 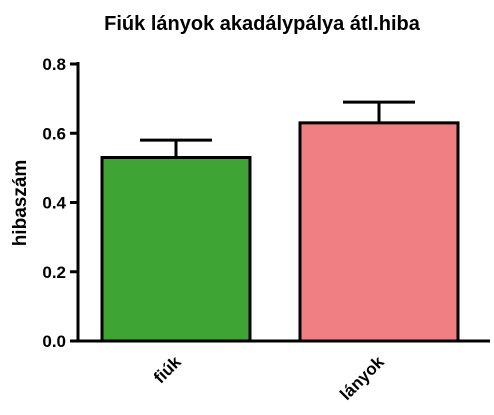 What do you see at coordinates (20, 203) in the screenshot?
I see `y-axis-label: hibaszám` at bounding box center [20, 203].